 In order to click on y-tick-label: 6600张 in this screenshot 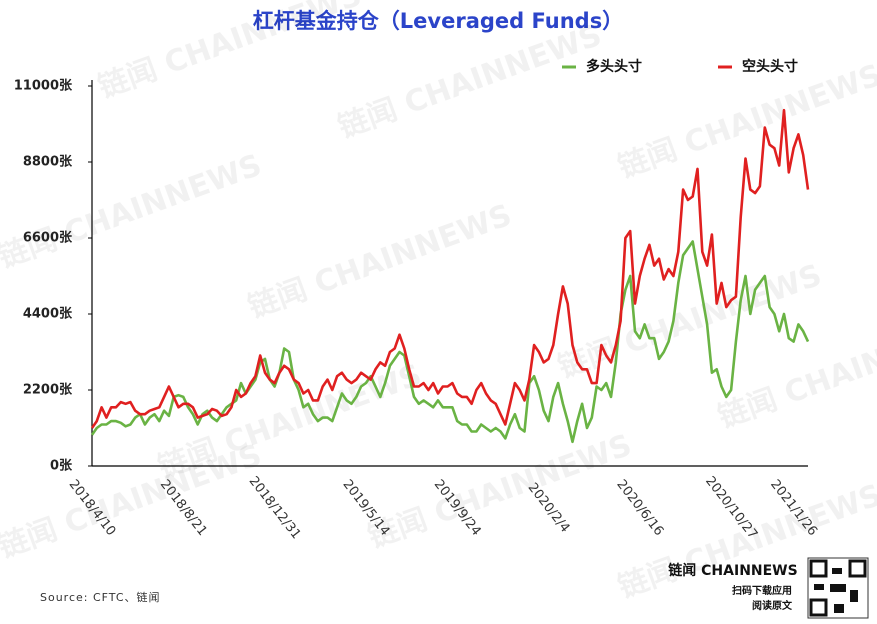, I will do `click(48, 238)`.